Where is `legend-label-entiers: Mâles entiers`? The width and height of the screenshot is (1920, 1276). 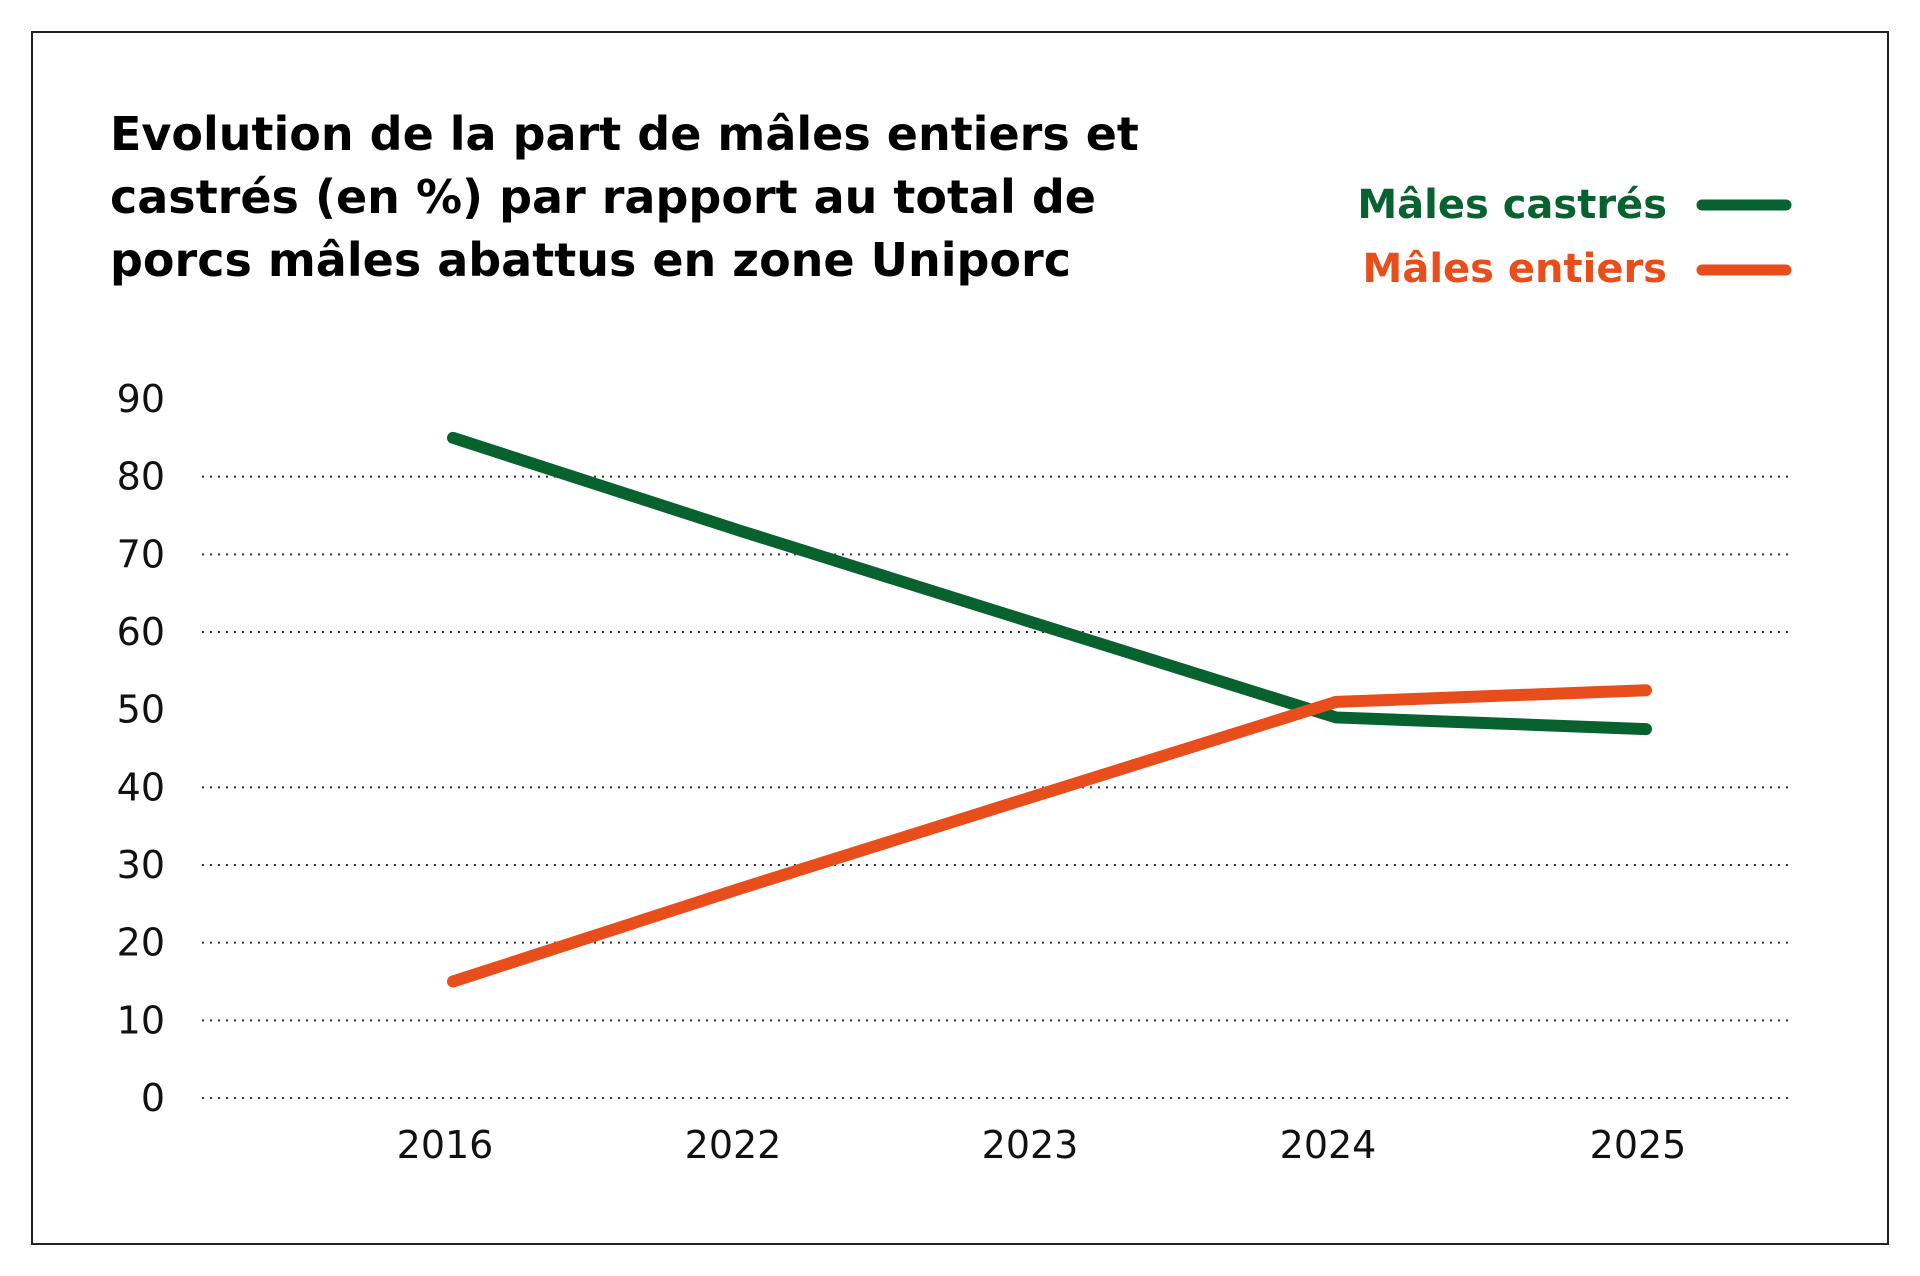 legend-label-entiers: Mâles entiers is located at coordinates (1515, 269).